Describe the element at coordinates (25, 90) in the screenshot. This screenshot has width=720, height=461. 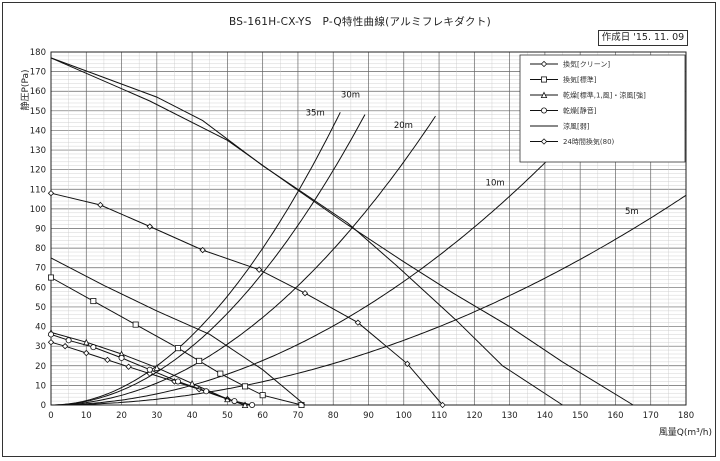
I see `y-axis-label: 静圧P(Pa)` at that location.